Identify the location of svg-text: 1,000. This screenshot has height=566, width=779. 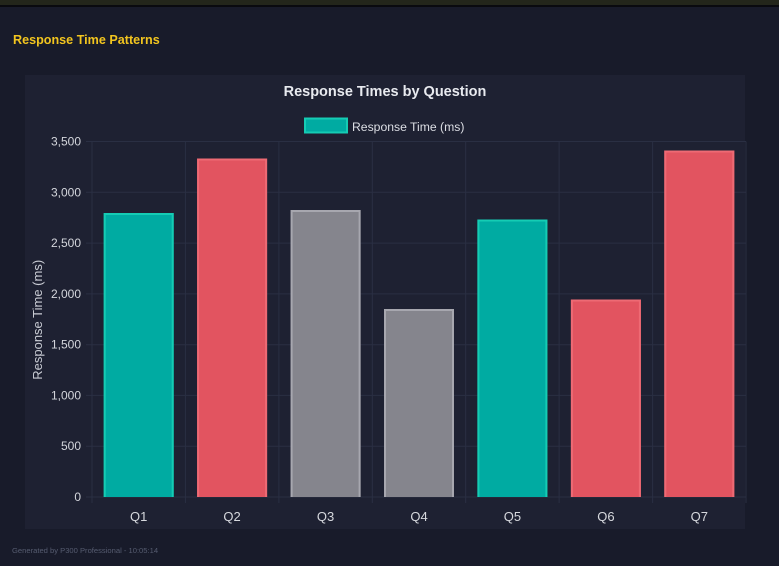
(66, 395).